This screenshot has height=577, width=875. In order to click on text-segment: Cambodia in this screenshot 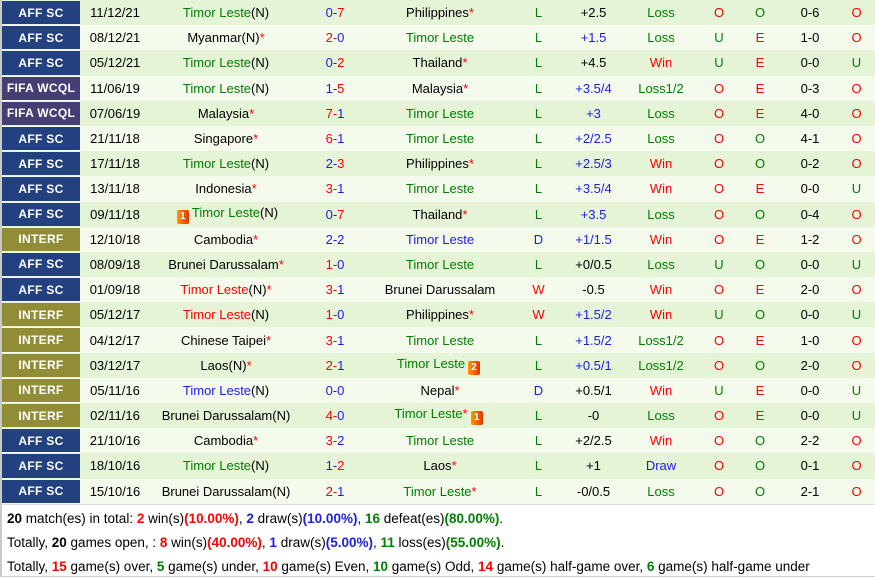, I will do `click(223, 239)`.